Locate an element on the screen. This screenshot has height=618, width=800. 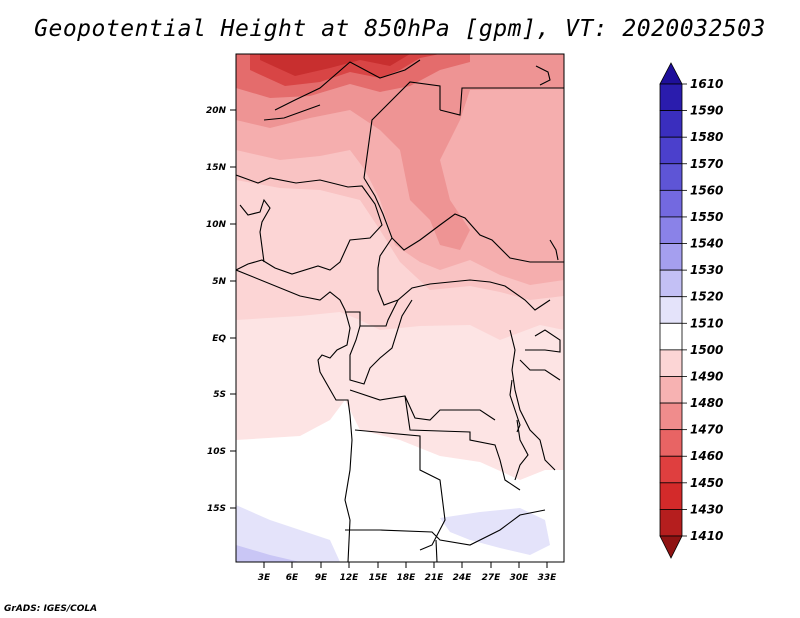
libya-egypt-border is located at coordinates (501, 101).